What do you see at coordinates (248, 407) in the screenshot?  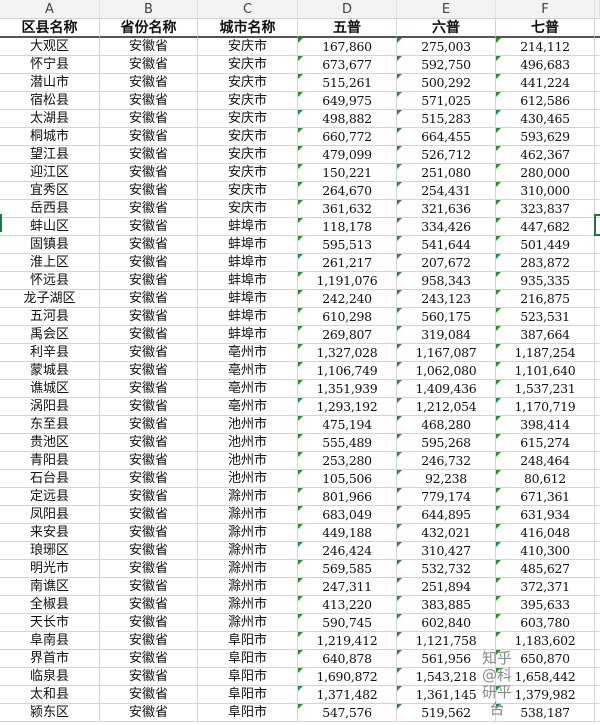 I see `cell-city: 亳州市` at bounding box center [248, 407].